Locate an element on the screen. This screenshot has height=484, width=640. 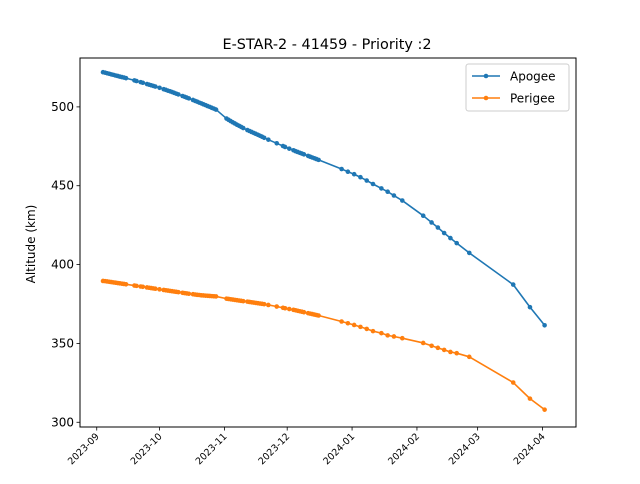
legend: Apogee Perigee is located at coordinates (517, 87).